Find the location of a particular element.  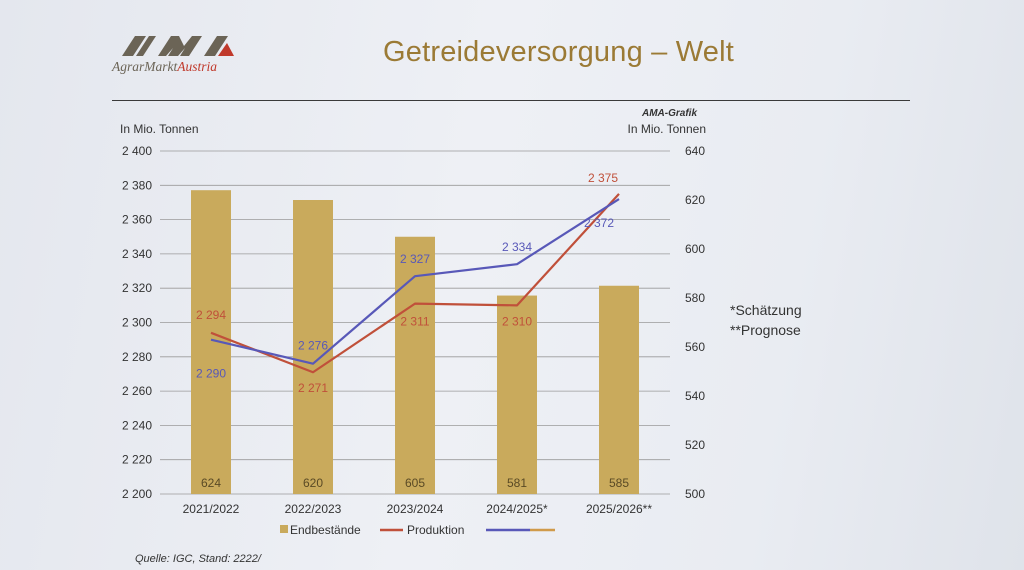

legend-label-produktion: Produktion is located at coordinates (435, 530).